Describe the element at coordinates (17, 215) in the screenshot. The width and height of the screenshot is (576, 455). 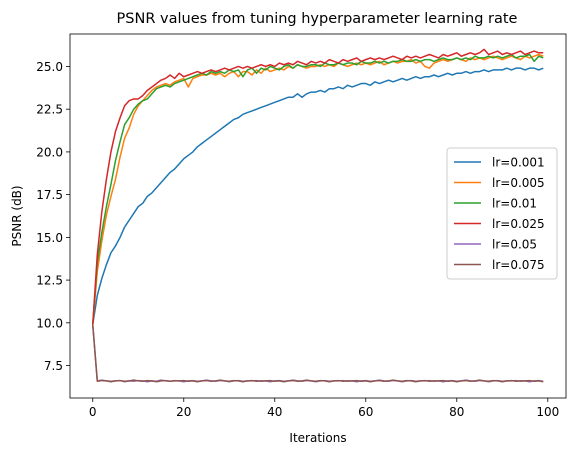
I see `y-axis-label: PSNR (dB)` at that location.